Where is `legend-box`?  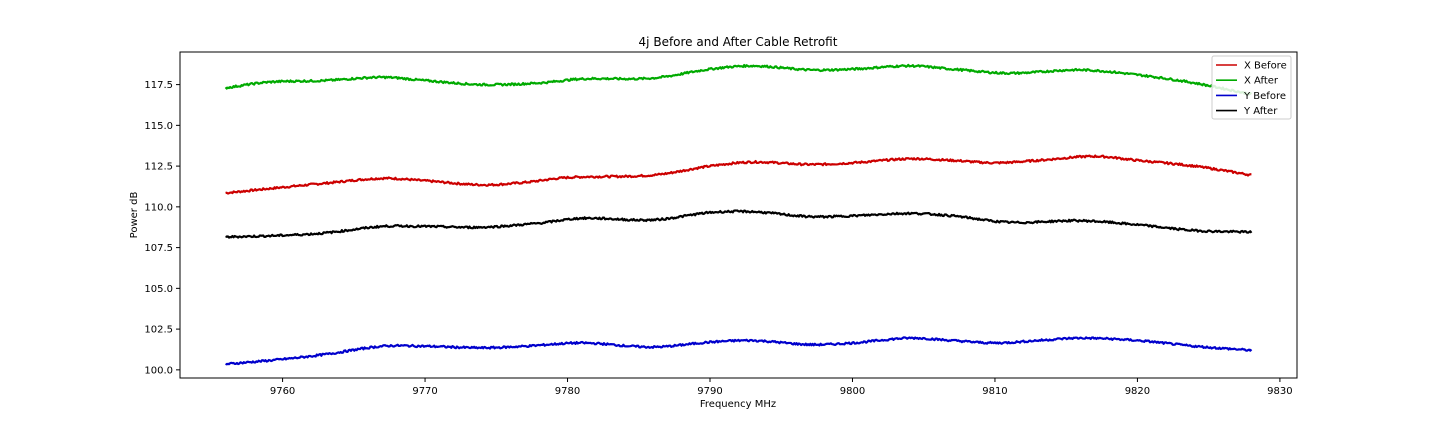 legend-box is located at coordinates (1251, 87).